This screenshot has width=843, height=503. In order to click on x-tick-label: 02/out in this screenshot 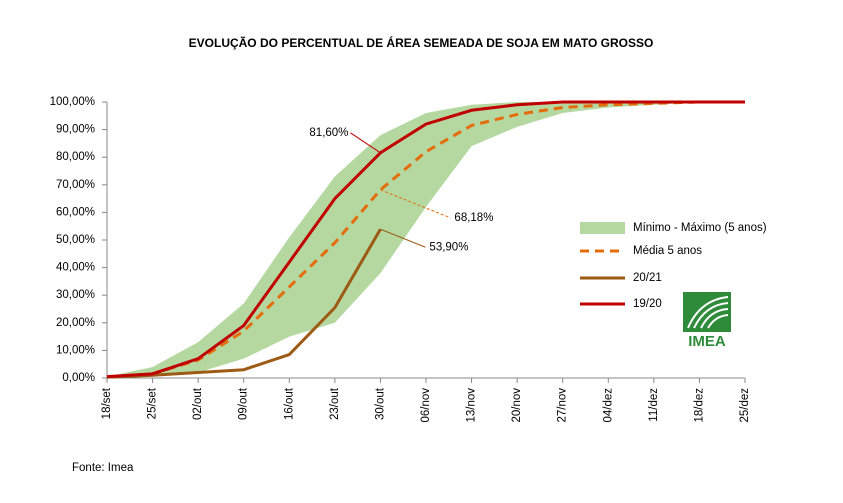, I will do `click(198, 403)`.